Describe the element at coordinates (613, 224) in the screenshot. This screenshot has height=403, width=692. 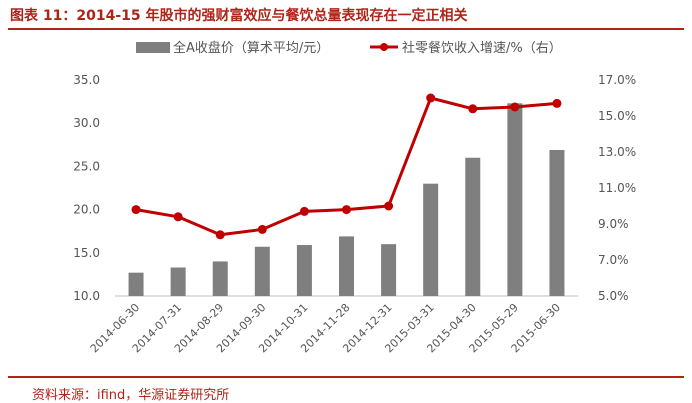
I see `y-right-tick-label: 9.0%` at that location.